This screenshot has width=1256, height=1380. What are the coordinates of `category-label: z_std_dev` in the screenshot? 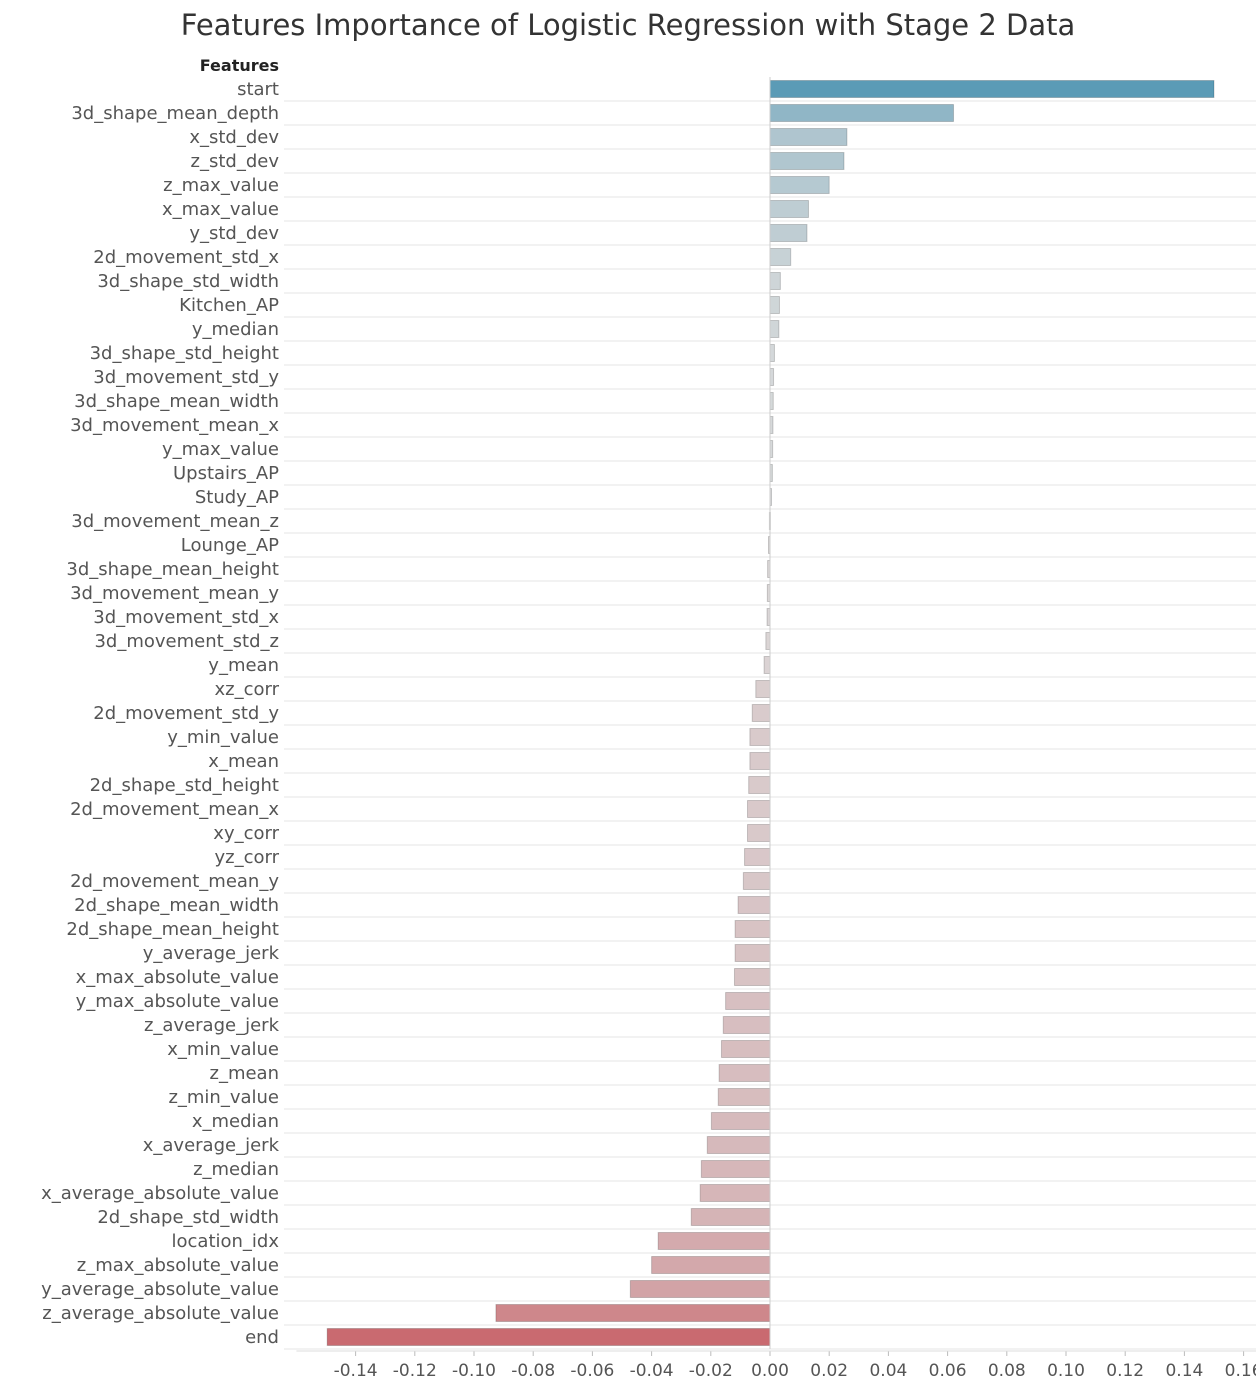 It's located at (235, 161).